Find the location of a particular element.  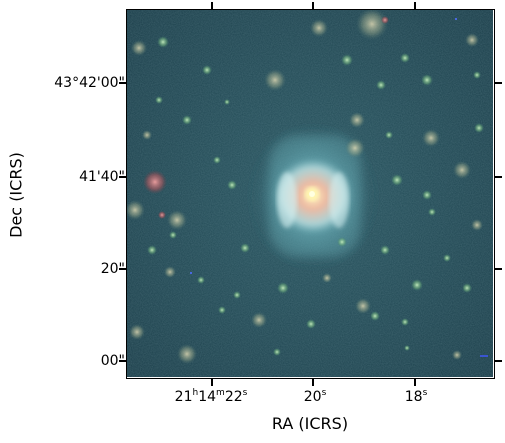

x-tick-label: 18s is located at coordinates (416, 397).